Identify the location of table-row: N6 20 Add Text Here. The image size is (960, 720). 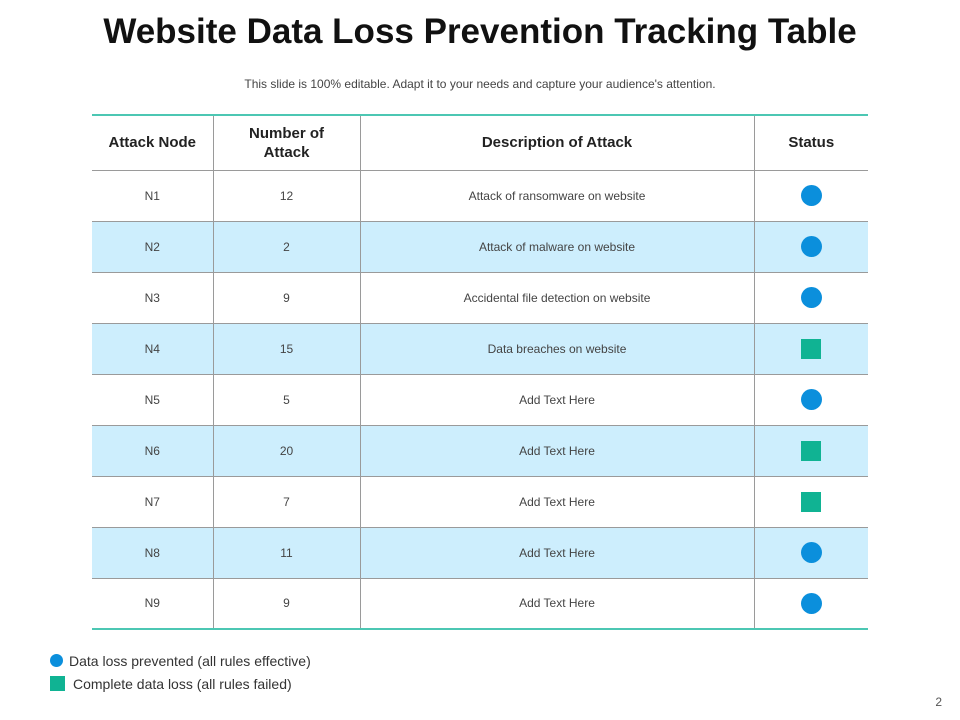
(480, 450).